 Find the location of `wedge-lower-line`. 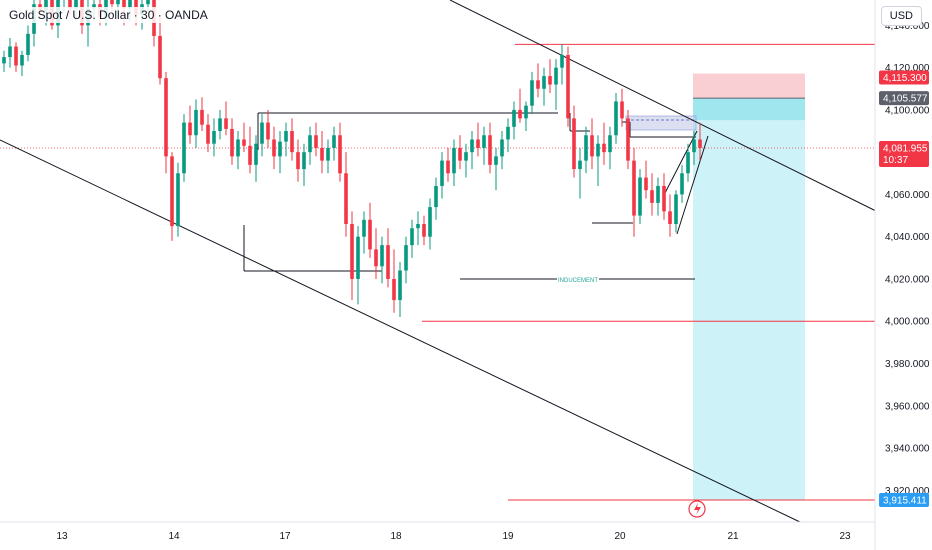

wedge-lower-line is located at coordinates (692, 185).